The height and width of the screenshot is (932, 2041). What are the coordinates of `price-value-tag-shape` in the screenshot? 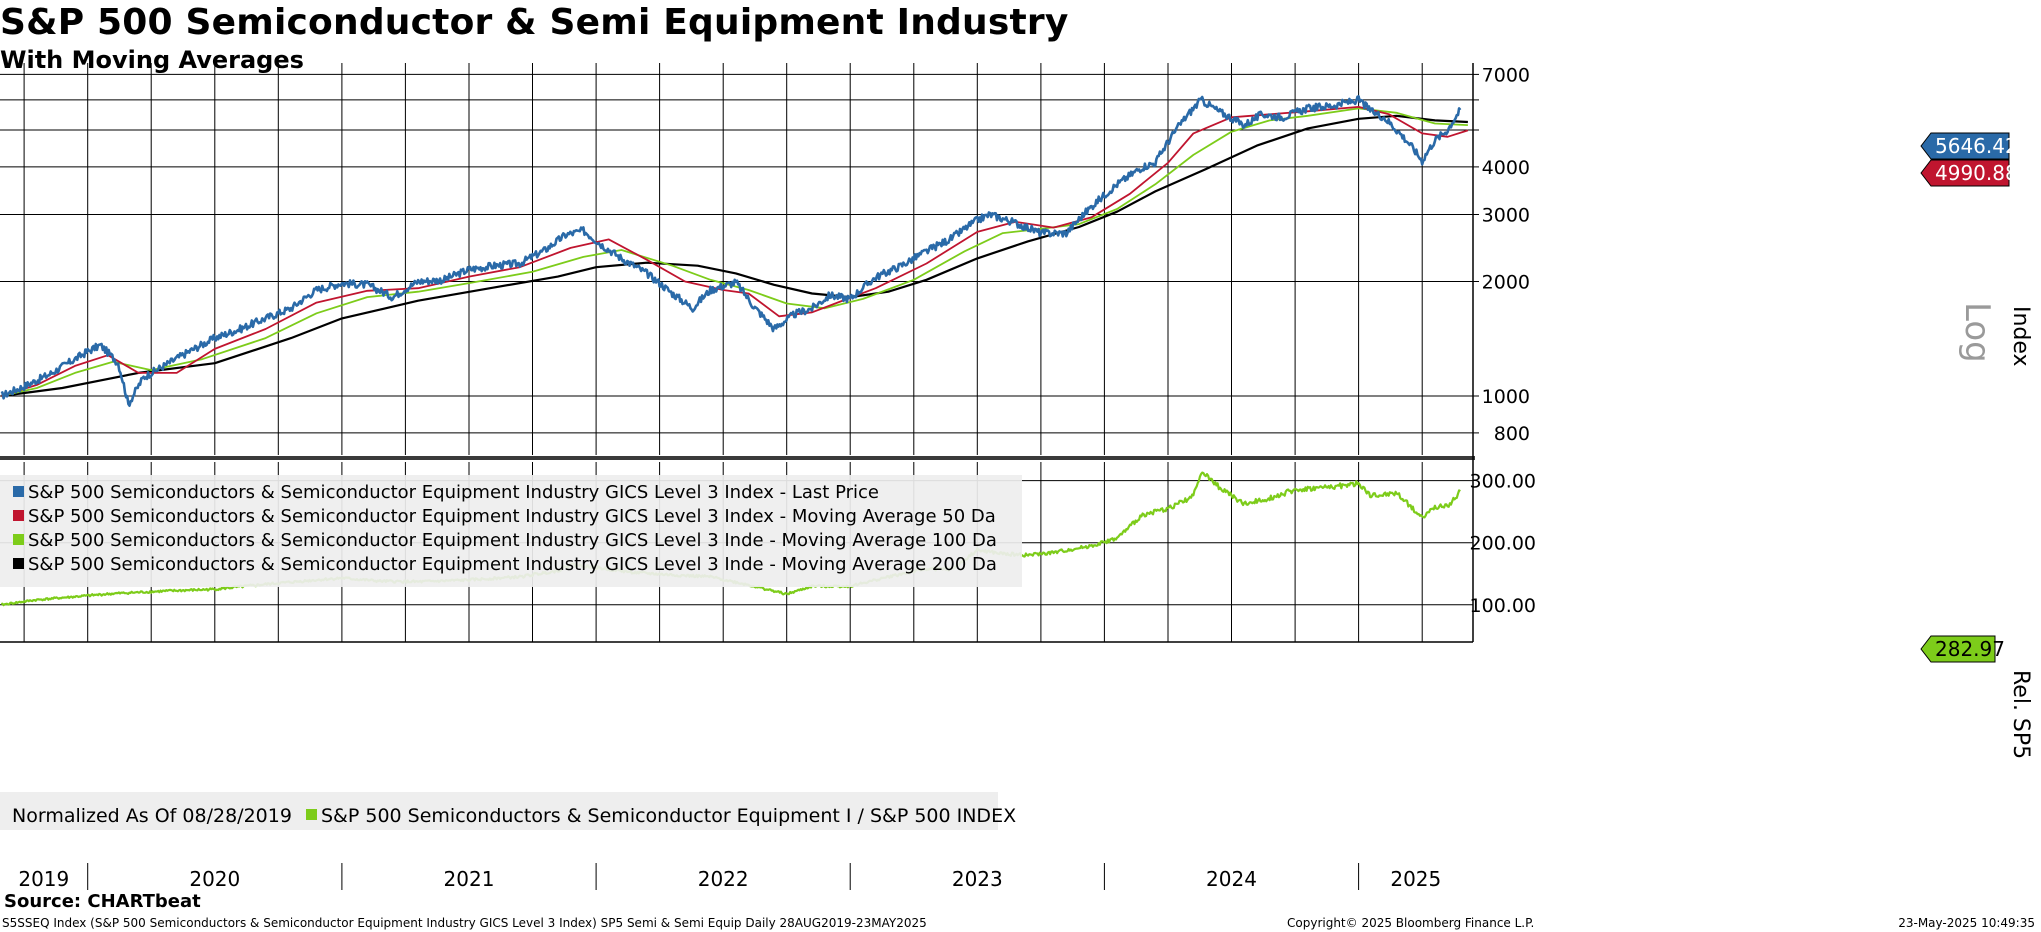 It's located at (1965, 146).